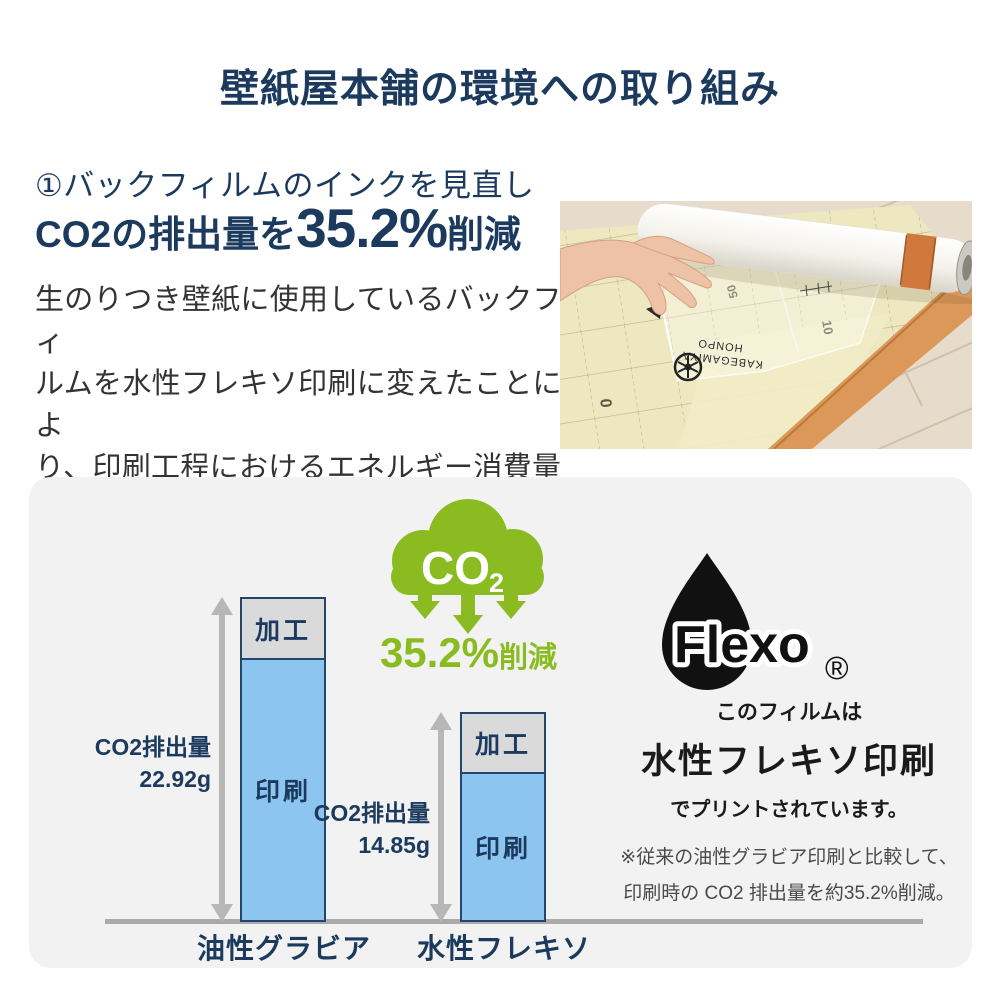 Image resolution: width=1000 pixels, height=1000 pixels. Describe the element at coordinates (503, 948) in the screenshot. I see `bar-name-water: 水性フレキソ` at that location.